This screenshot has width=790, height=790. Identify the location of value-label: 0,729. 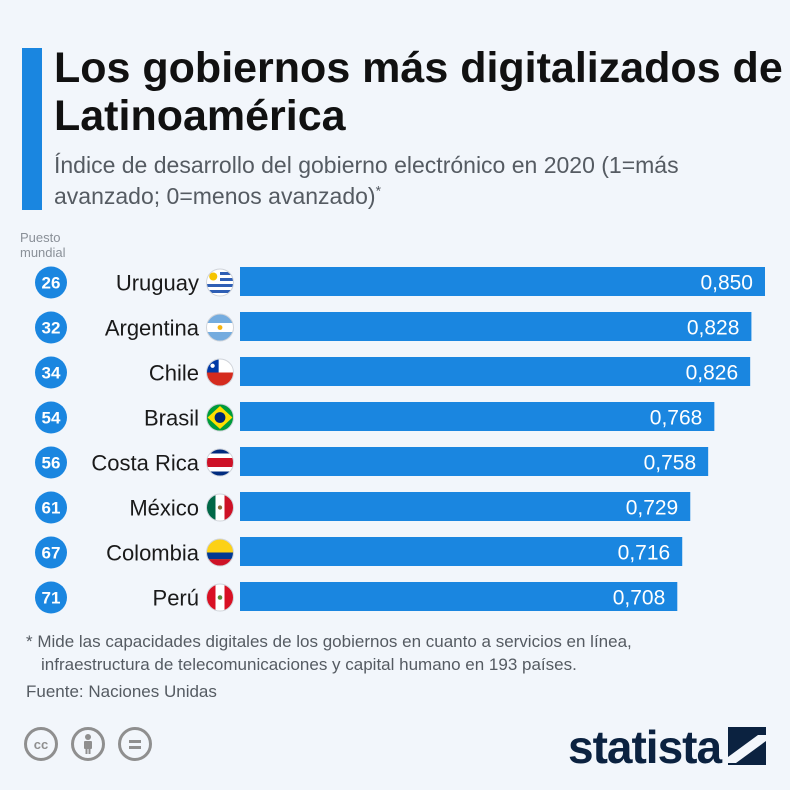
(652, 508).